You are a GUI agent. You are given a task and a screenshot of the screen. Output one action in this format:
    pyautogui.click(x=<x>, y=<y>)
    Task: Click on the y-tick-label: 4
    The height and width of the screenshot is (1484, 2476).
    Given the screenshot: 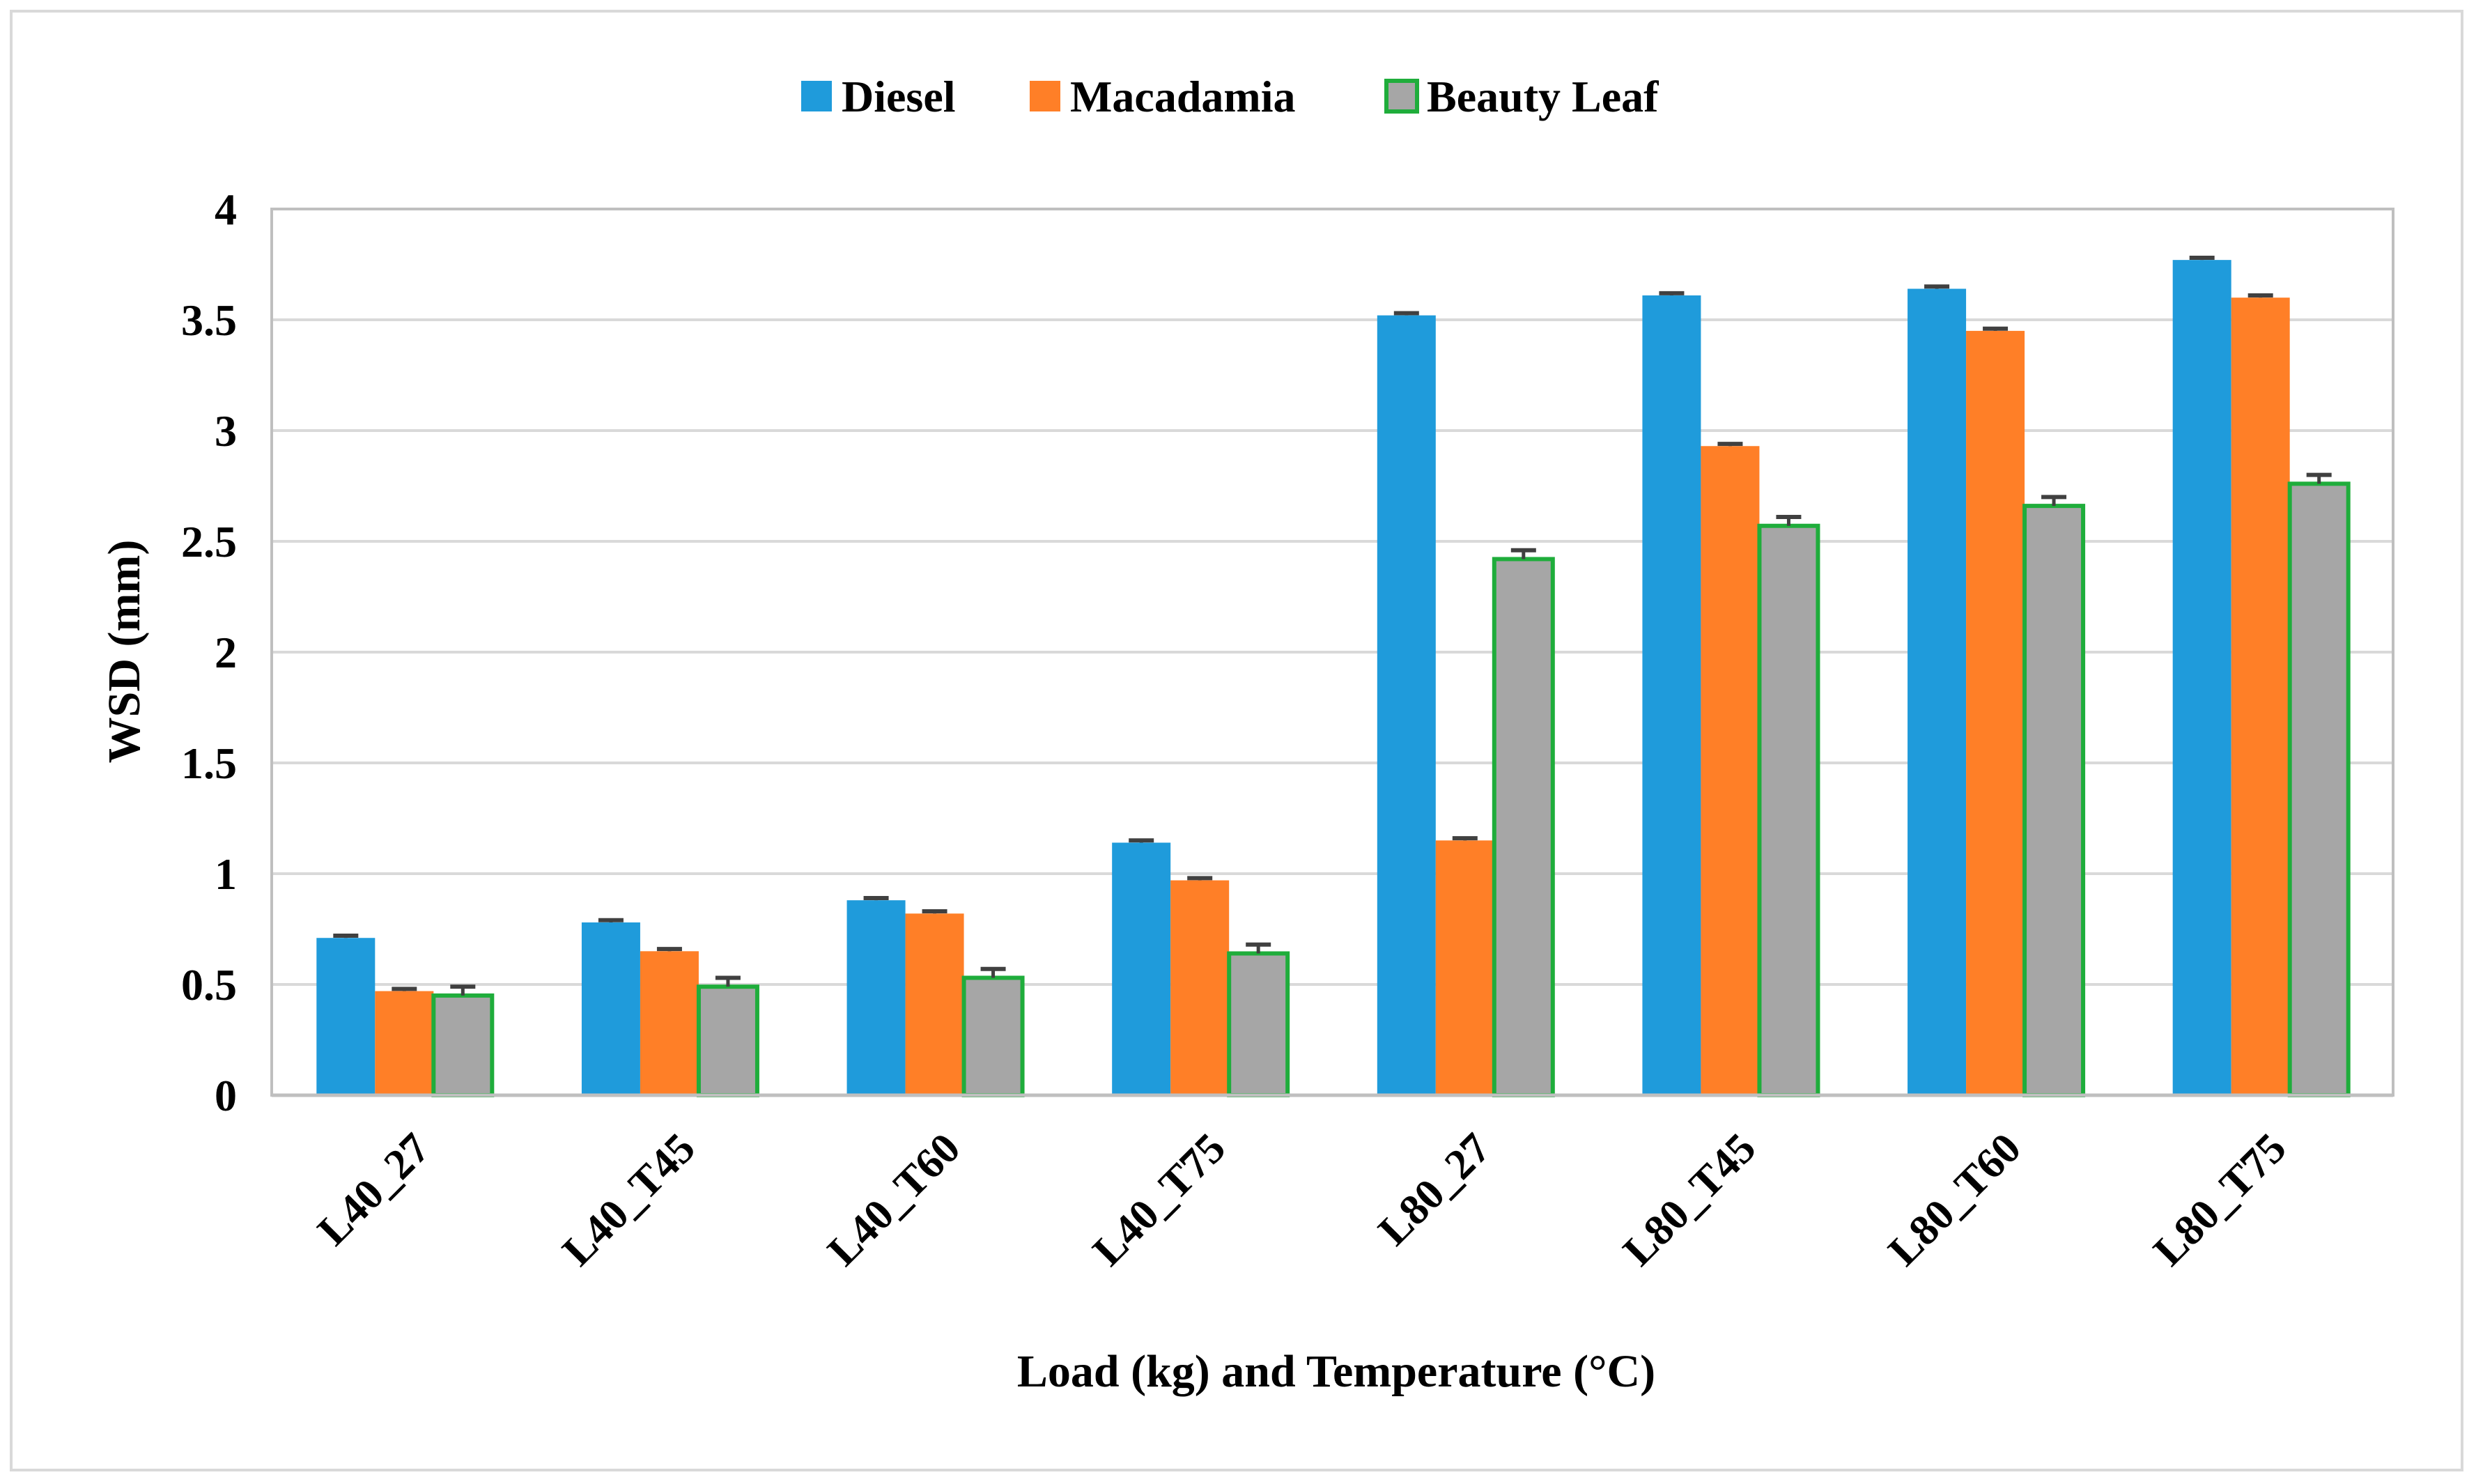 What is the action you would take?
    pyautogui.click(x=226, y=210)
    